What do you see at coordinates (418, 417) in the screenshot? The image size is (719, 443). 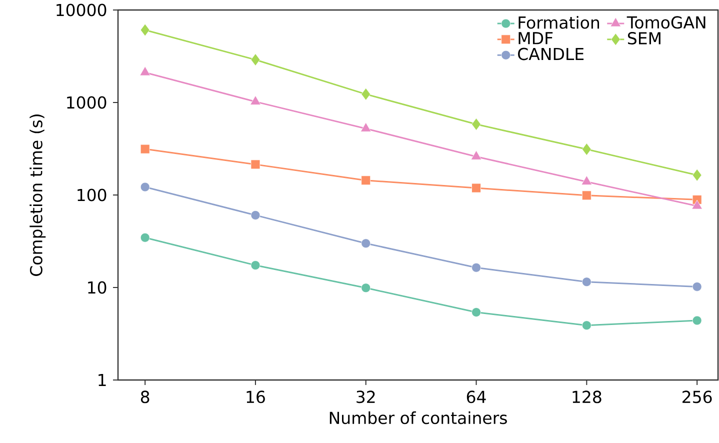 I see `x-axis-title: Number of containers` at bounding box center [418, 417].